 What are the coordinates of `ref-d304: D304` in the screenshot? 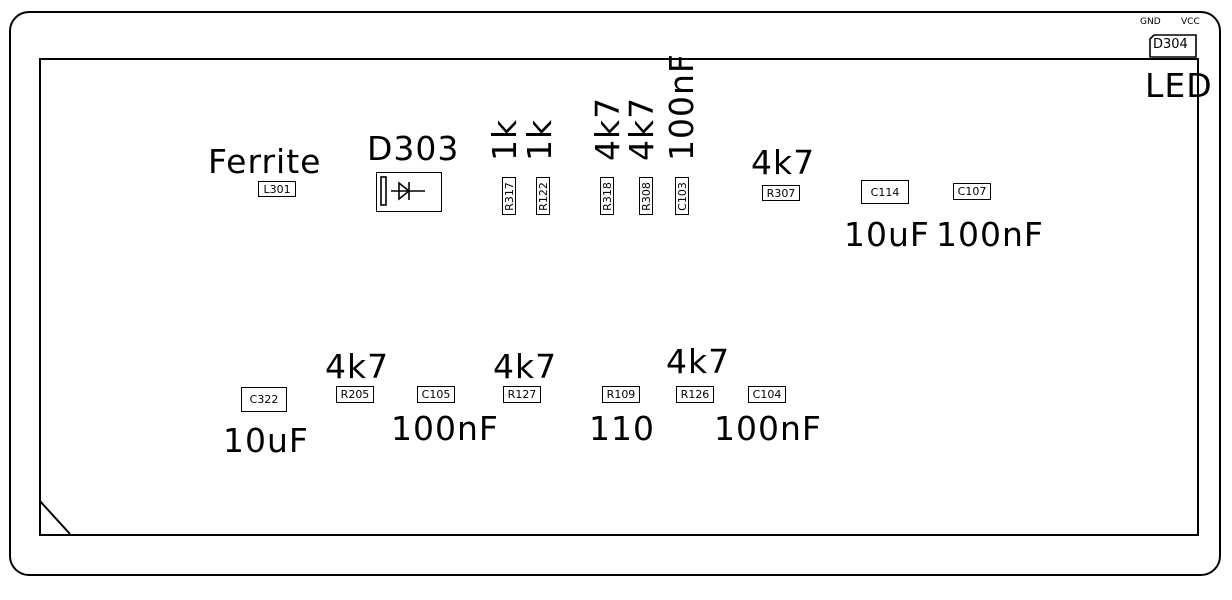 It's located at (1170, 44).